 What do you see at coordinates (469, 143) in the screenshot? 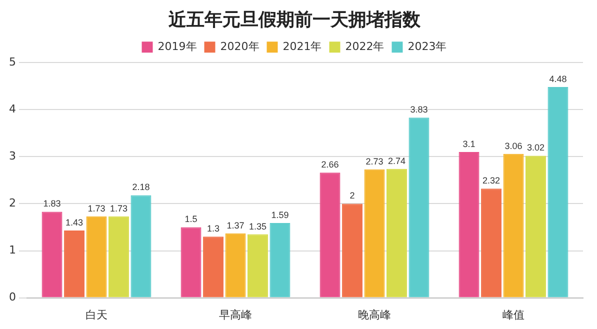
I see `data-label: 3.1` at bounding box center [469, 143].